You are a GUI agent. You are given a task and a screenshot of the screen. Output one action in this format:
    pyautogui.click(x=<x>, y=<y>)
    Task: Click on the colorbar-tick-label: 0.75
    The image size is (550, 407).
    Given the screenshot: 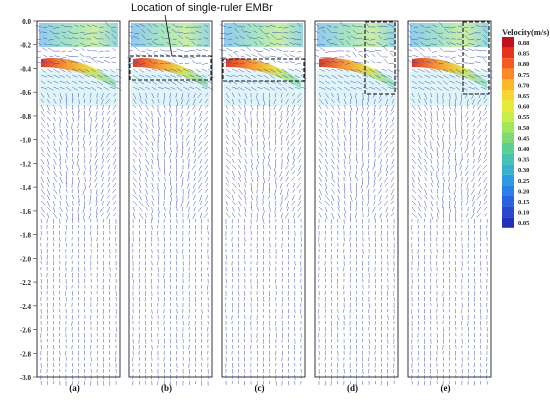 What is the action you would take?
    pyautogui.click(x=524, y=75)
    